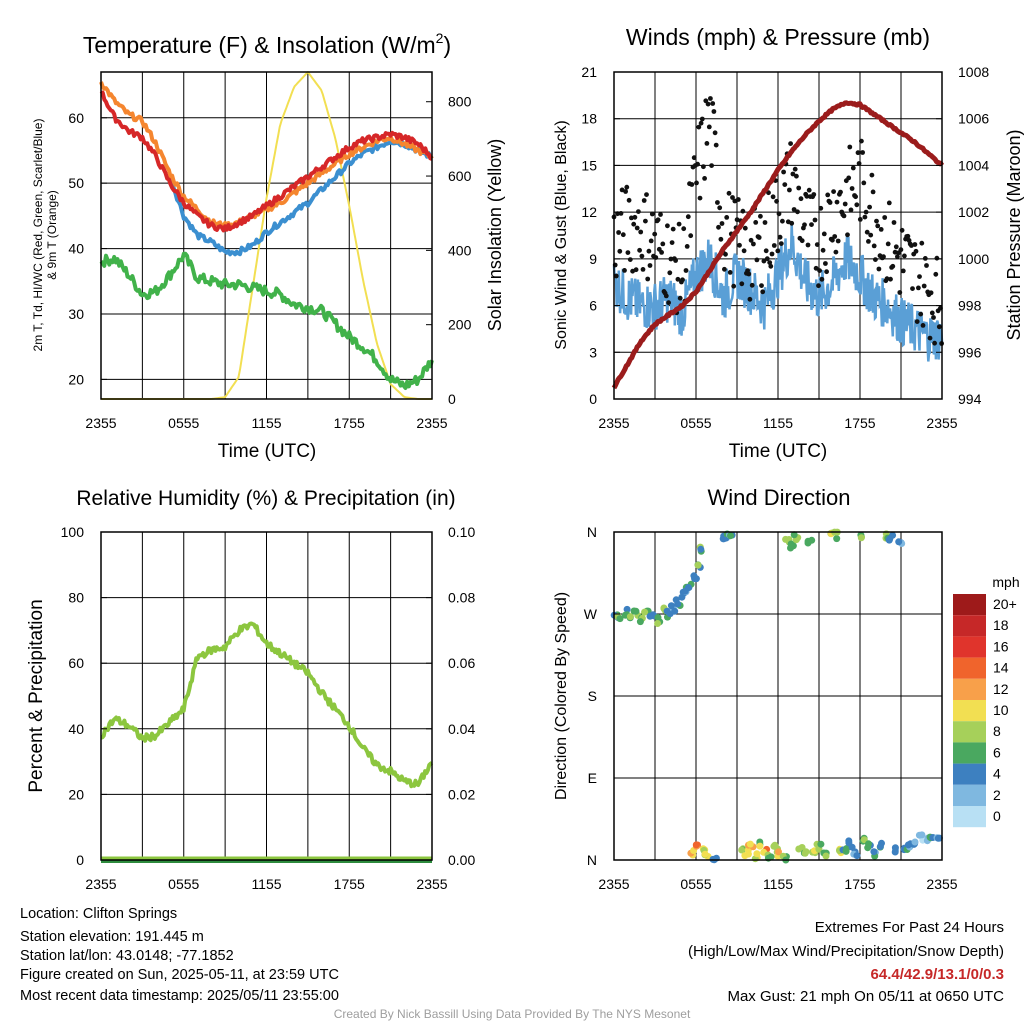 This screenshot has height=1024, width=1024. What do you see at coordinates (495, 235) in the screenshot?
I see `insolation-y-label: Solar Insolation (Yellow)` at bounding box center [495, 235].